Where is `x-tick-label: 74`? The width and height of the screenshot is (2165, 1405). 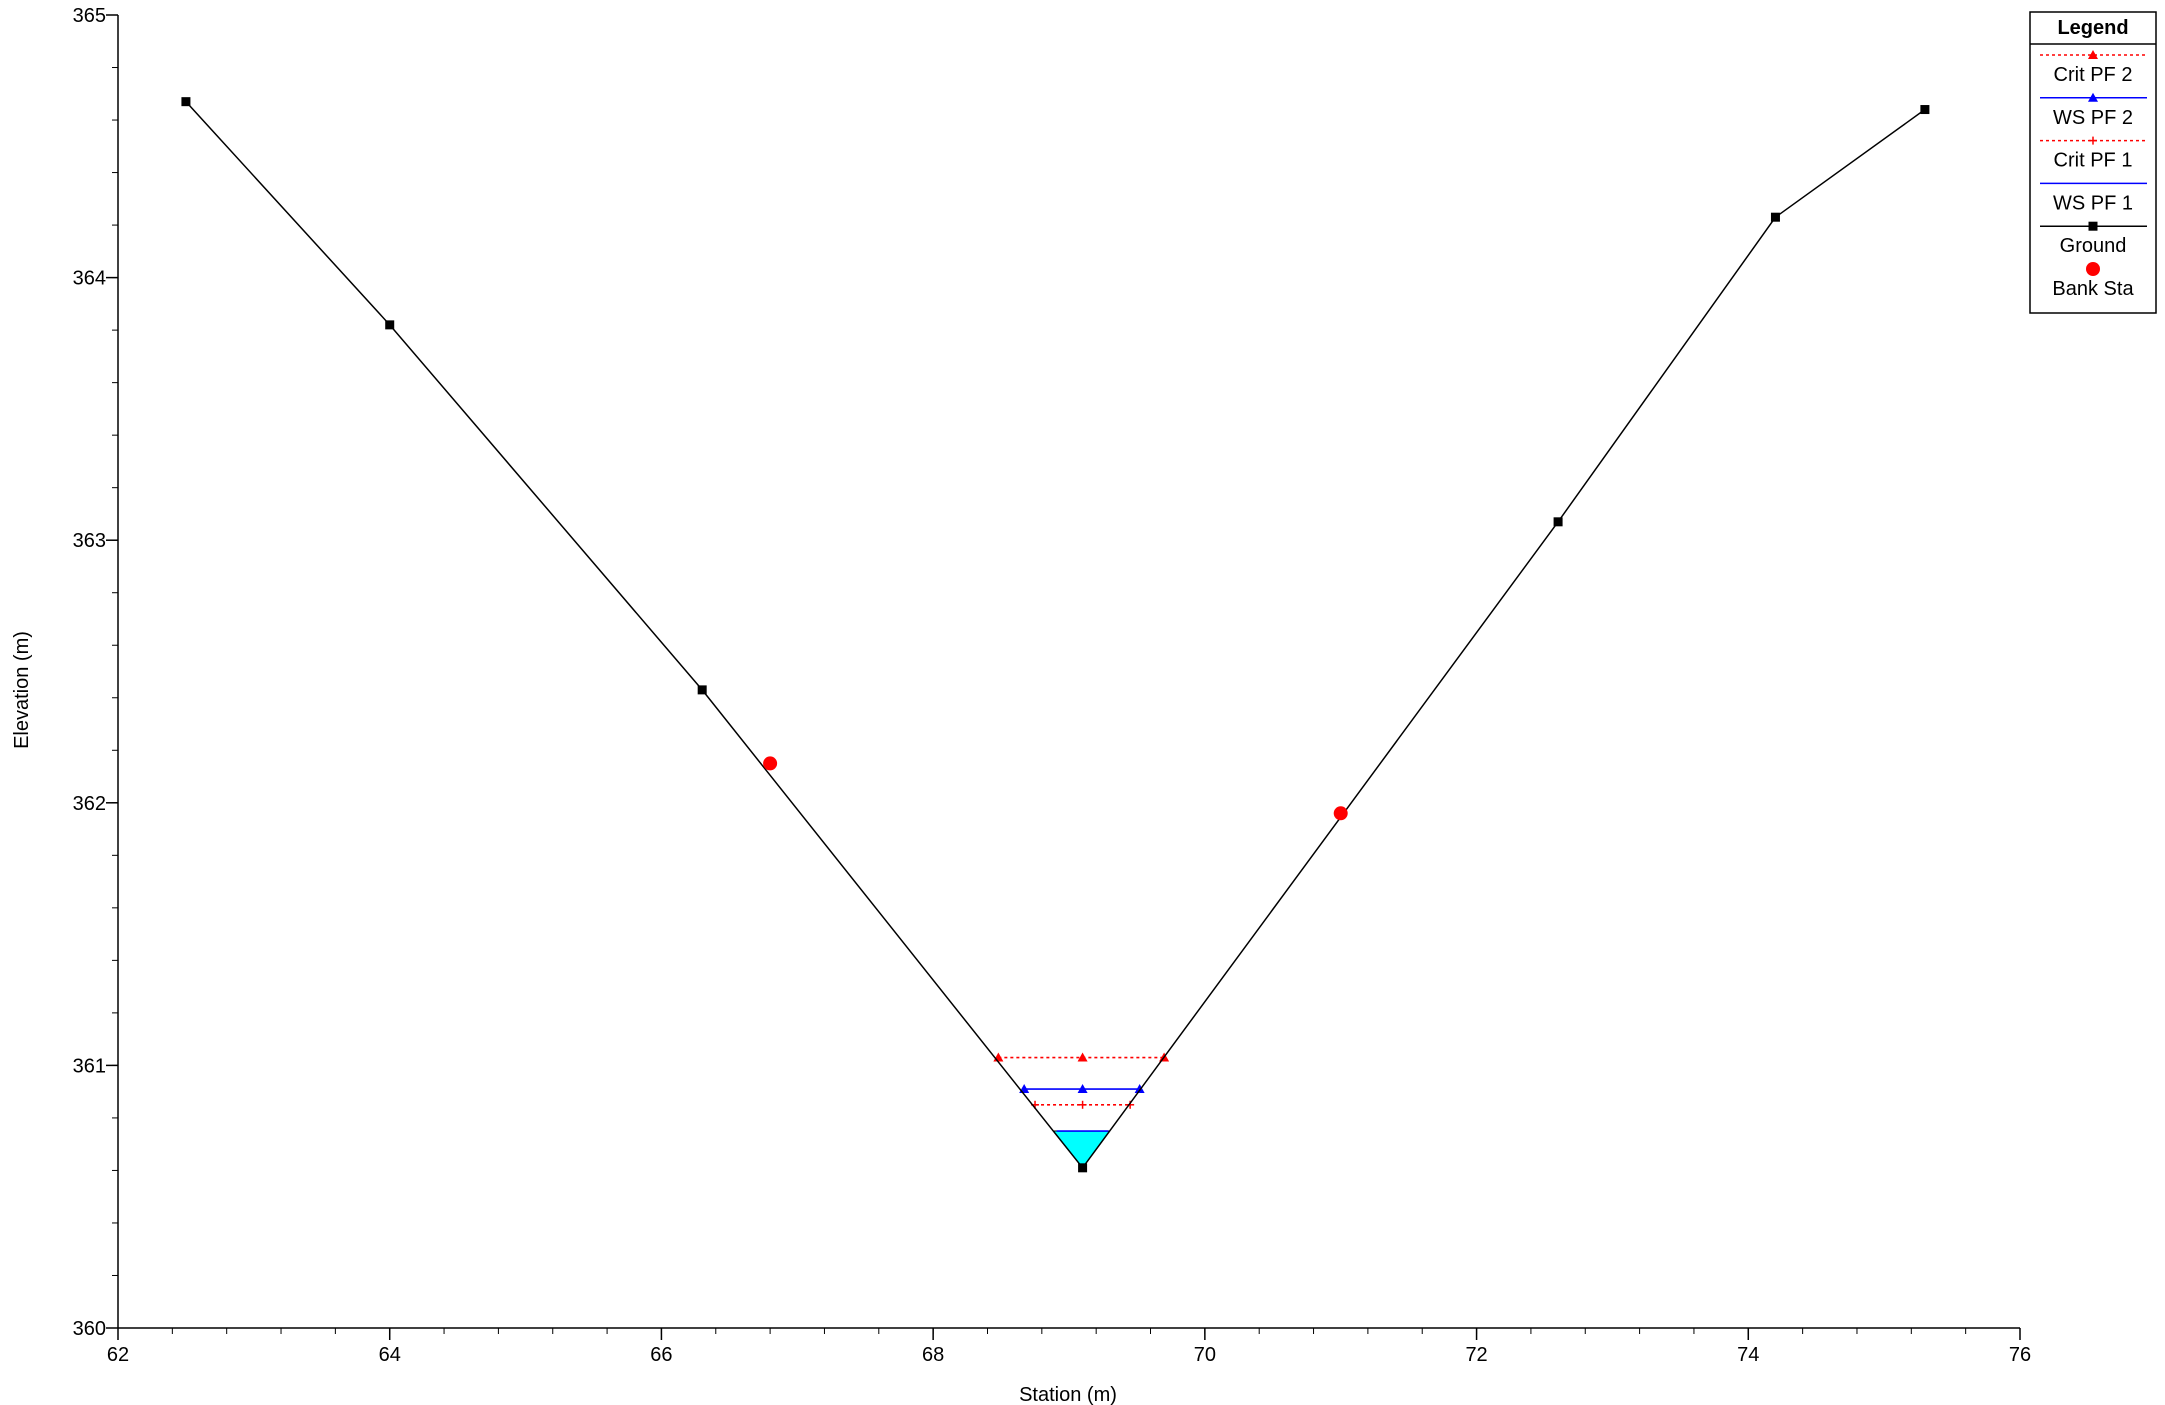 x-tick-label: 74 is located at coordinates (1748, 1355).